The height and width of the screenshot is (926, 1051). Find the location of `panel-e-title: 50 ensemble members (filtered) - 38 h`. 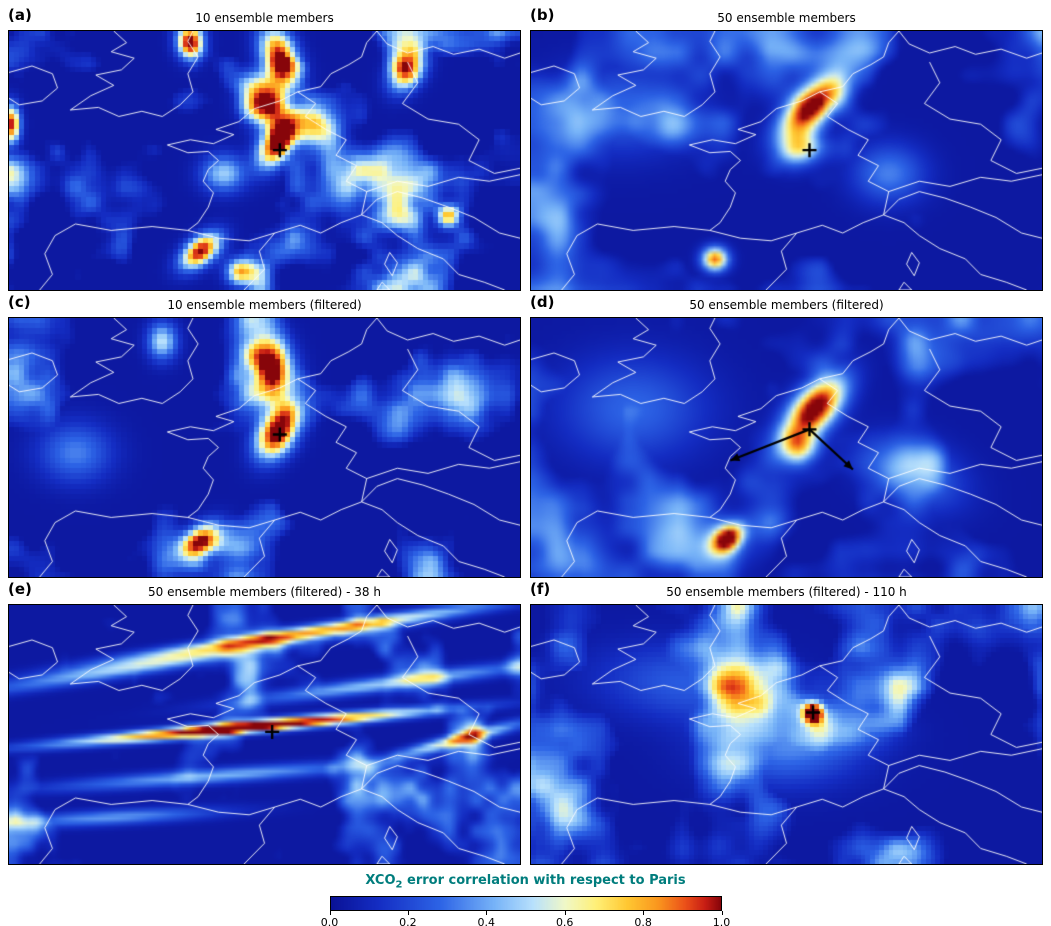

panel-e-title: 50 ensemble members (filtered) - 38 h is located at coordinates (264, 592).